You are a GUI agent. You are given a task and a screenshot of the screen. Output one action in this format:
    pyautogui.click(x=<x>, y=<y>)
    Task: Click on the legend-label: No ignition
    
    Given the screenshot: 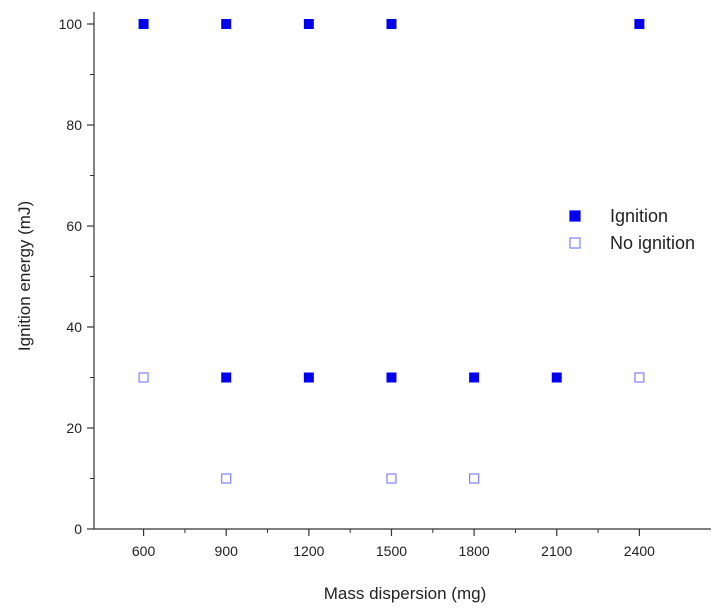 What is the action you would take?
    pyautogui.click(x=652, y=243)
    